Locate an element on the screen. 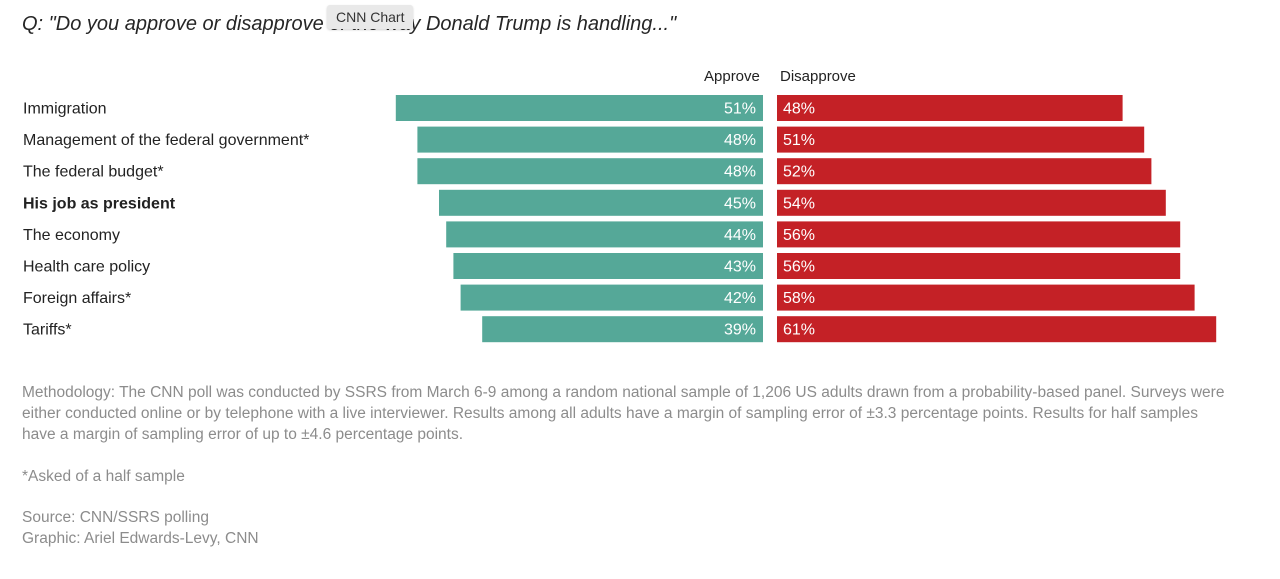 Image resolution: width=1280 pixels, height=579 pixels. category-label: Immigration is located at coordinates (65, 109).